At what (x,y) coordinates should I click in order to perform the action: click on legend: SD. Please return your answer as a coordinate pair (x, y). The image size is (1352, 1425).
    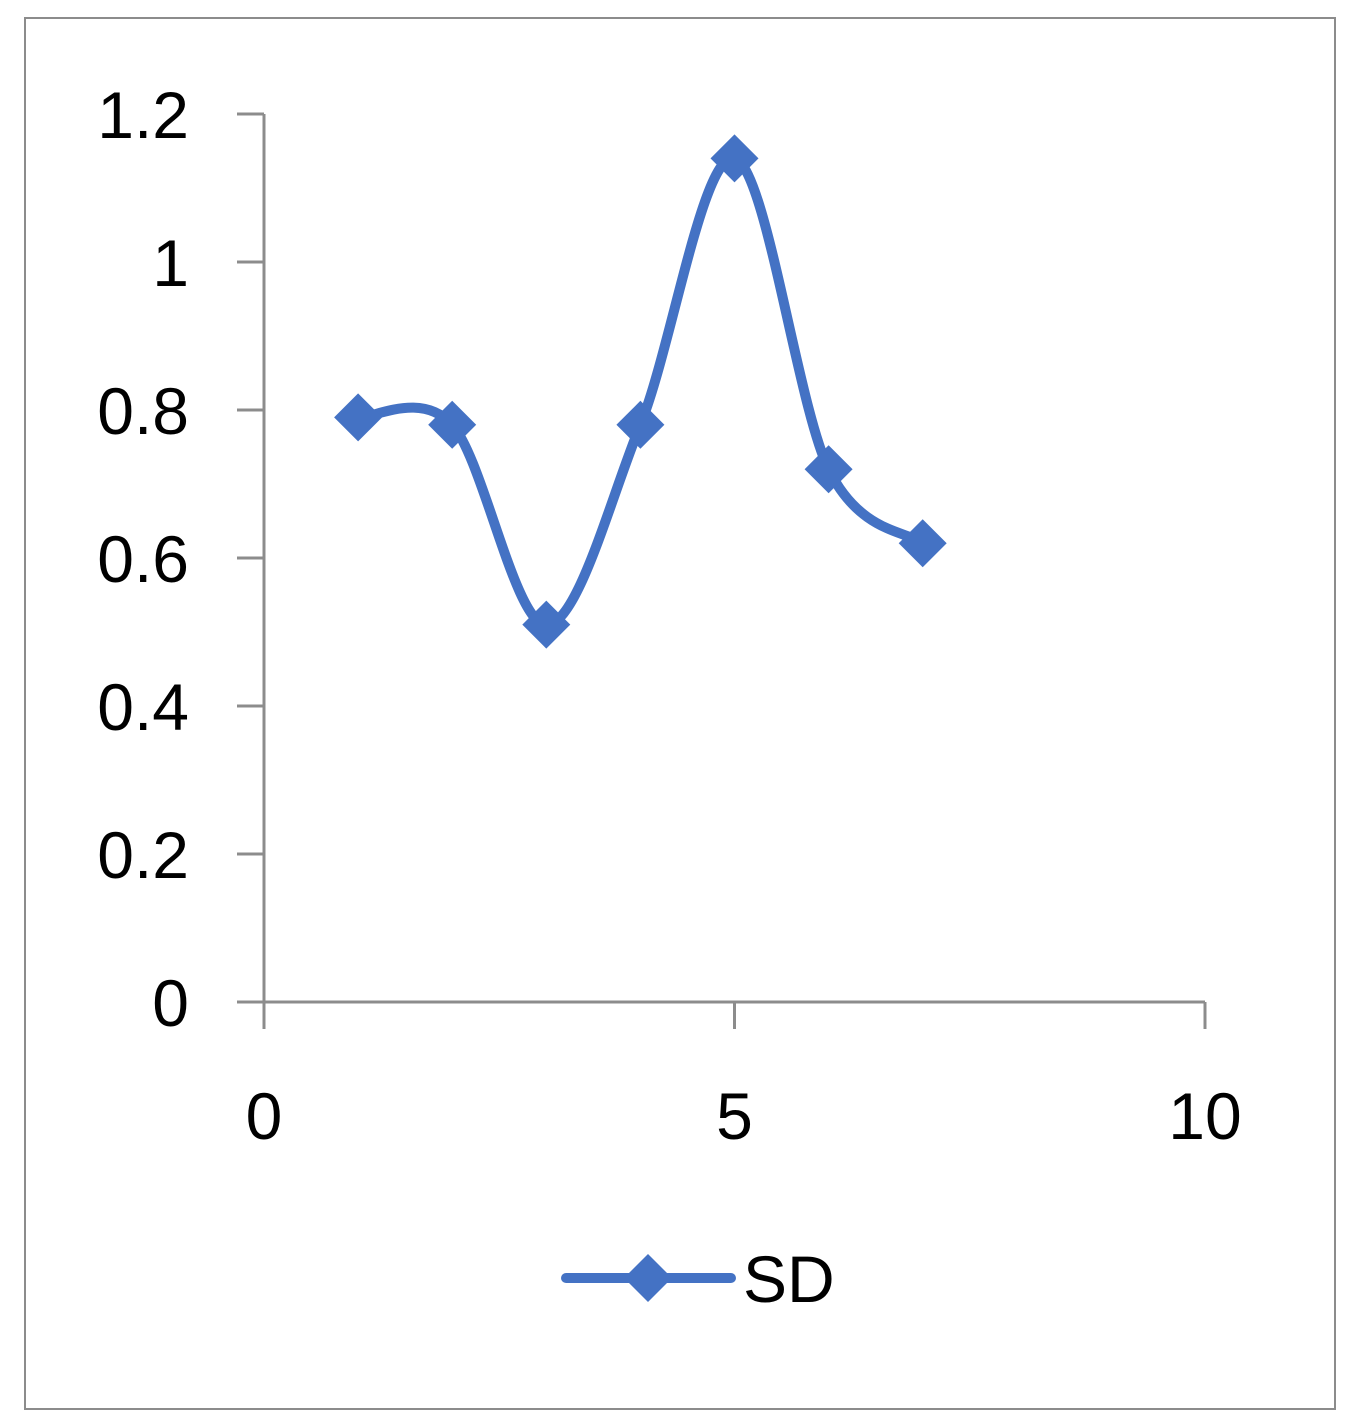
    Looking at the image, I should click on (698, 1279).